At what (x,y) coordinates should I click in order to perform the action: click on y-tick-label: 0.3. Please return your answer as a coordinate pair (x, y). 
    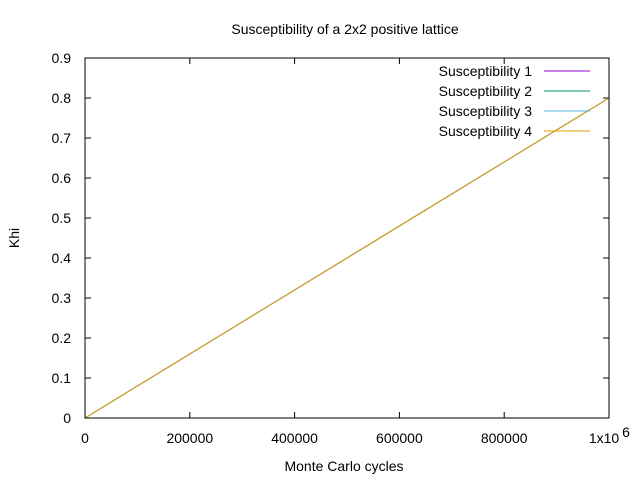
    Looking at the image, I should click on (62, 298).